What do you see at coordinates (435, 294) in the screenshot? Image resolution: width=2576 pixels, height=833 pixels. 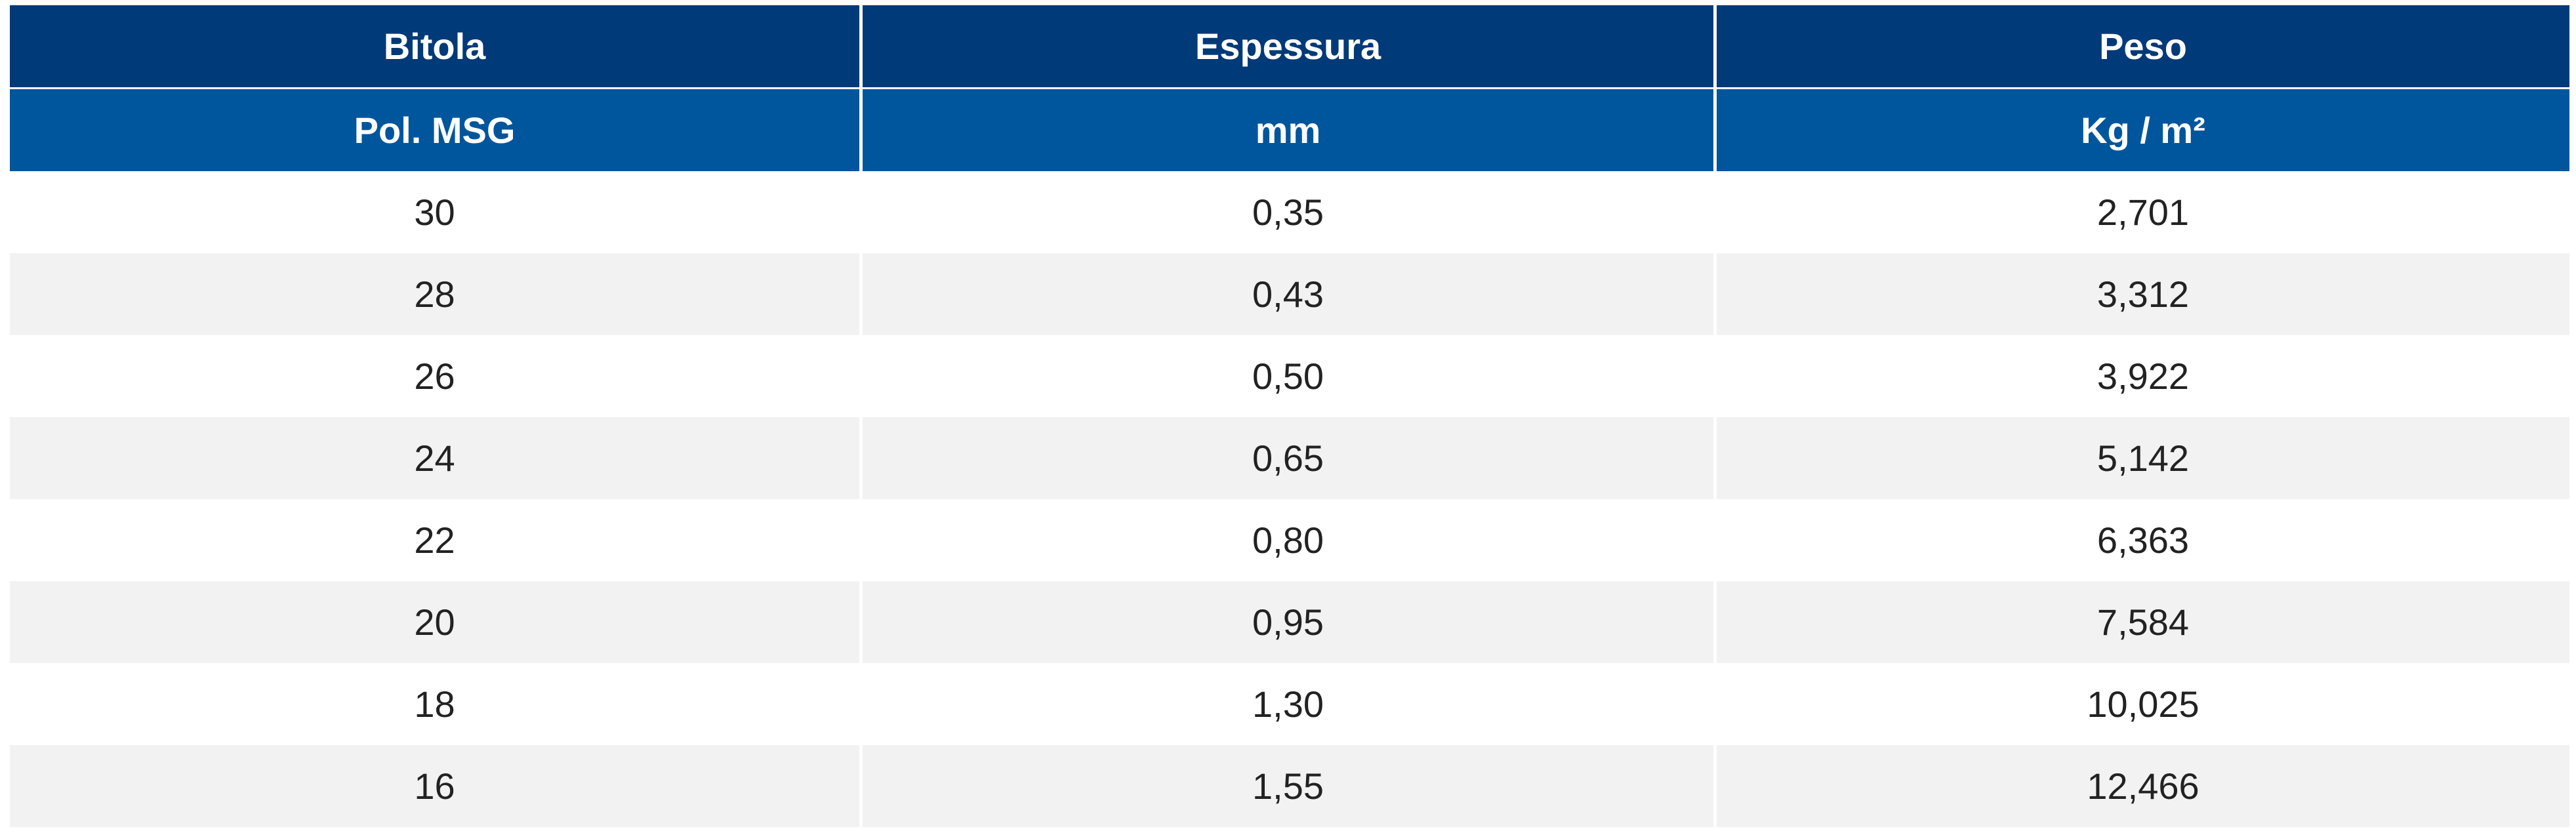 I see `table-cell: 28` at bounding box center [435, 294].